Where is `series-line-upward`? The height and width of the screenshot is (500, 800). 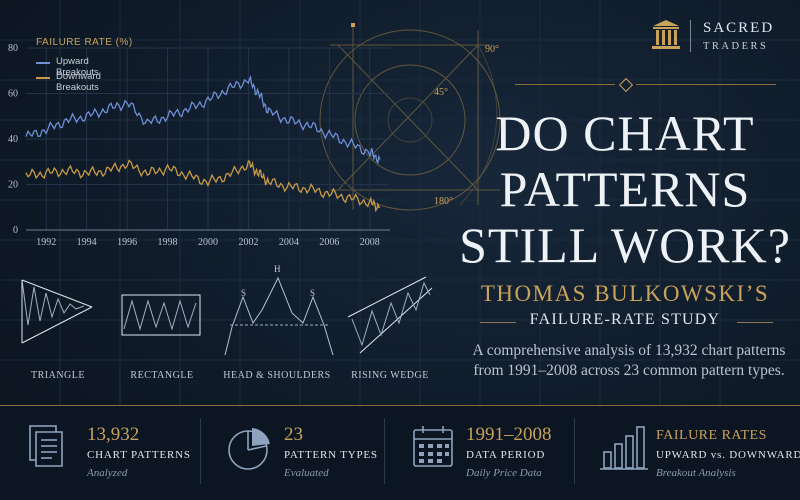
series-line-upward is located at coordinates (203, 119).